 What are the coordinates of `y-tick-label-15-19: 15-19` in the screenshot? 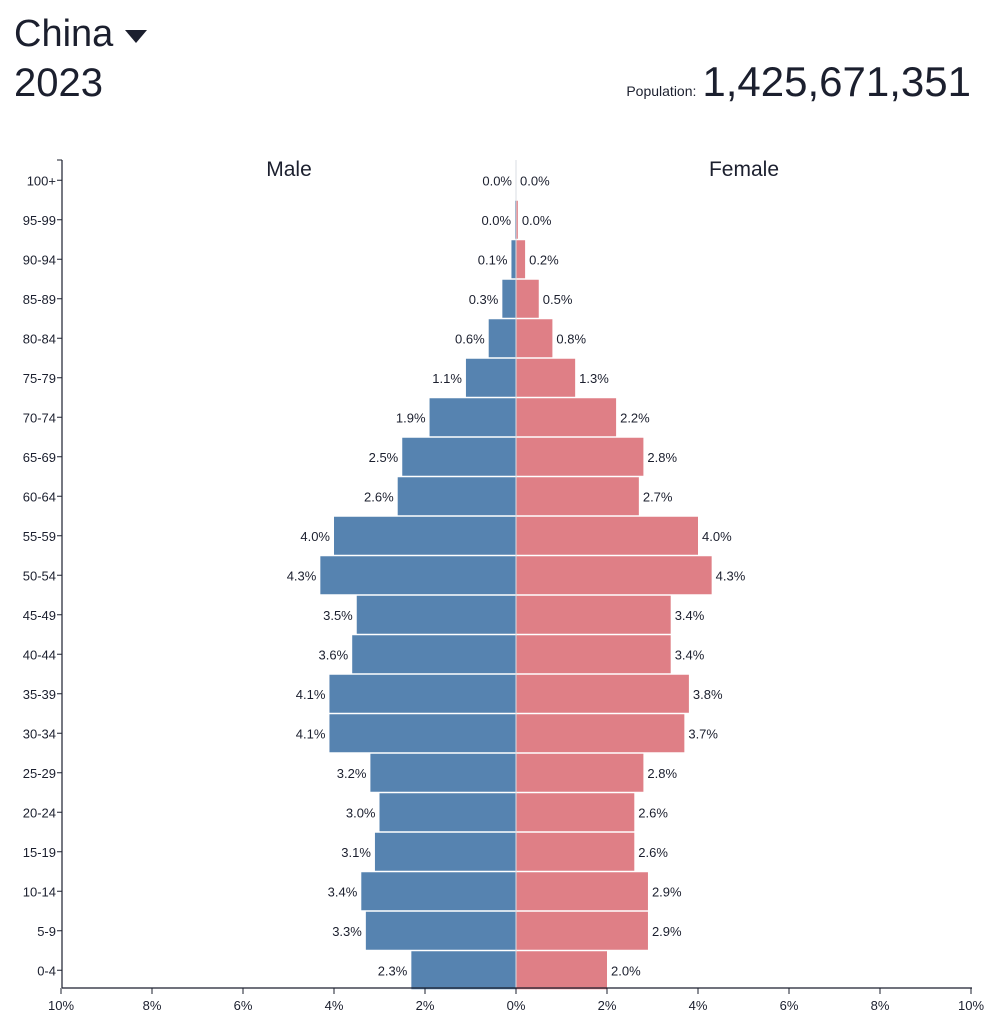 It's located at (39, 852).